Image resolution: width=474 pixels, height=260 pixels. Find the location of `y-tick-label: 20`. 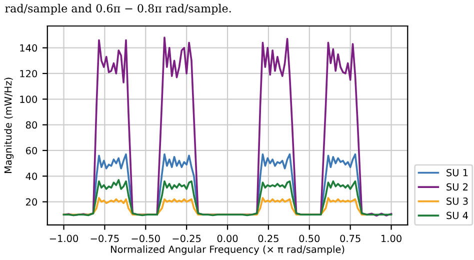

y-tick-label: 20 is located at coordinates (32, 202).